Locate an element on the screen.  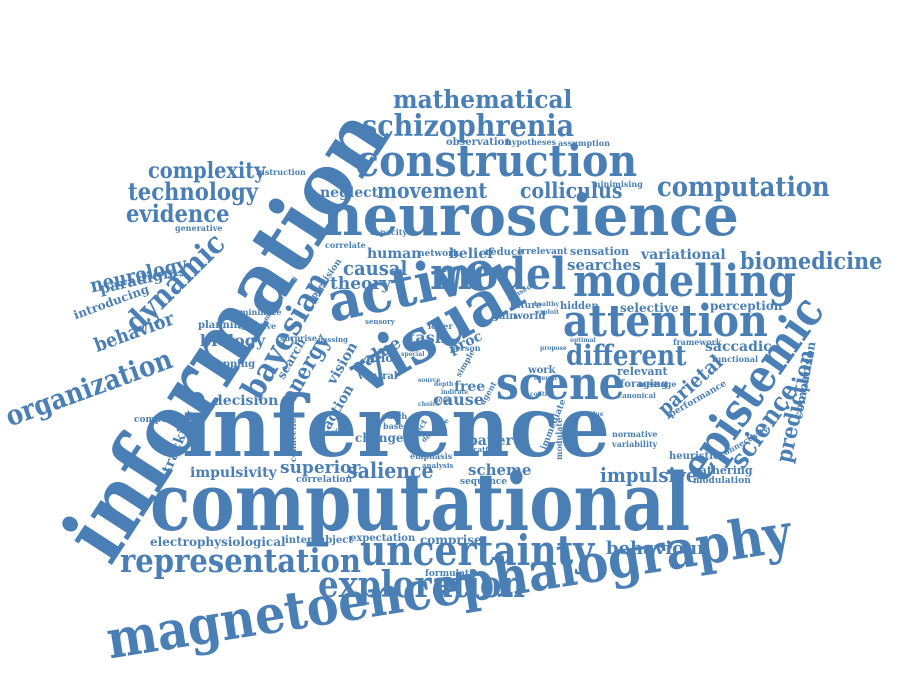
cloud-word-model: model is located at coordinates (498, 274).